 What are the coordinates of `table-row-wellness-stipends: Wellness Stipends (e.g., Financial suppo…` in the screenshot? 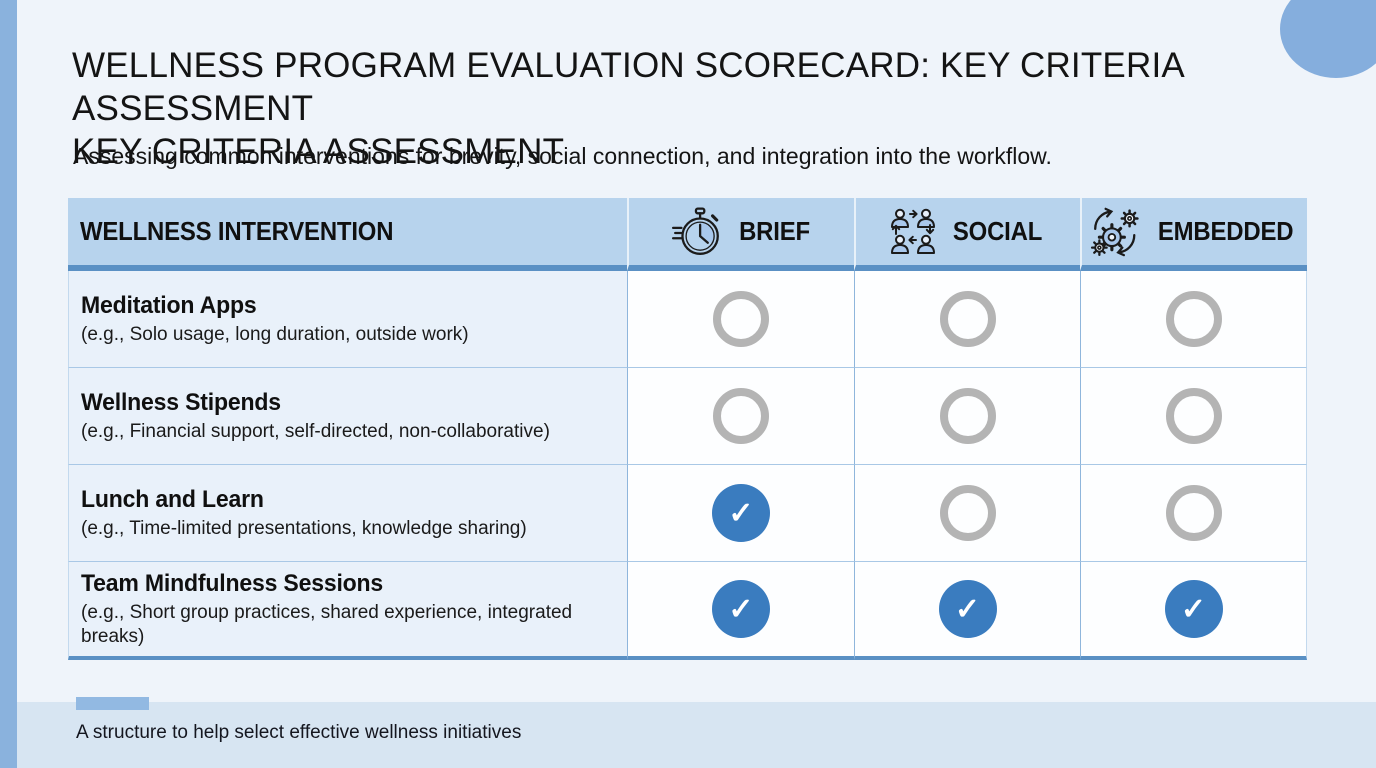 It's located at (347, 416).